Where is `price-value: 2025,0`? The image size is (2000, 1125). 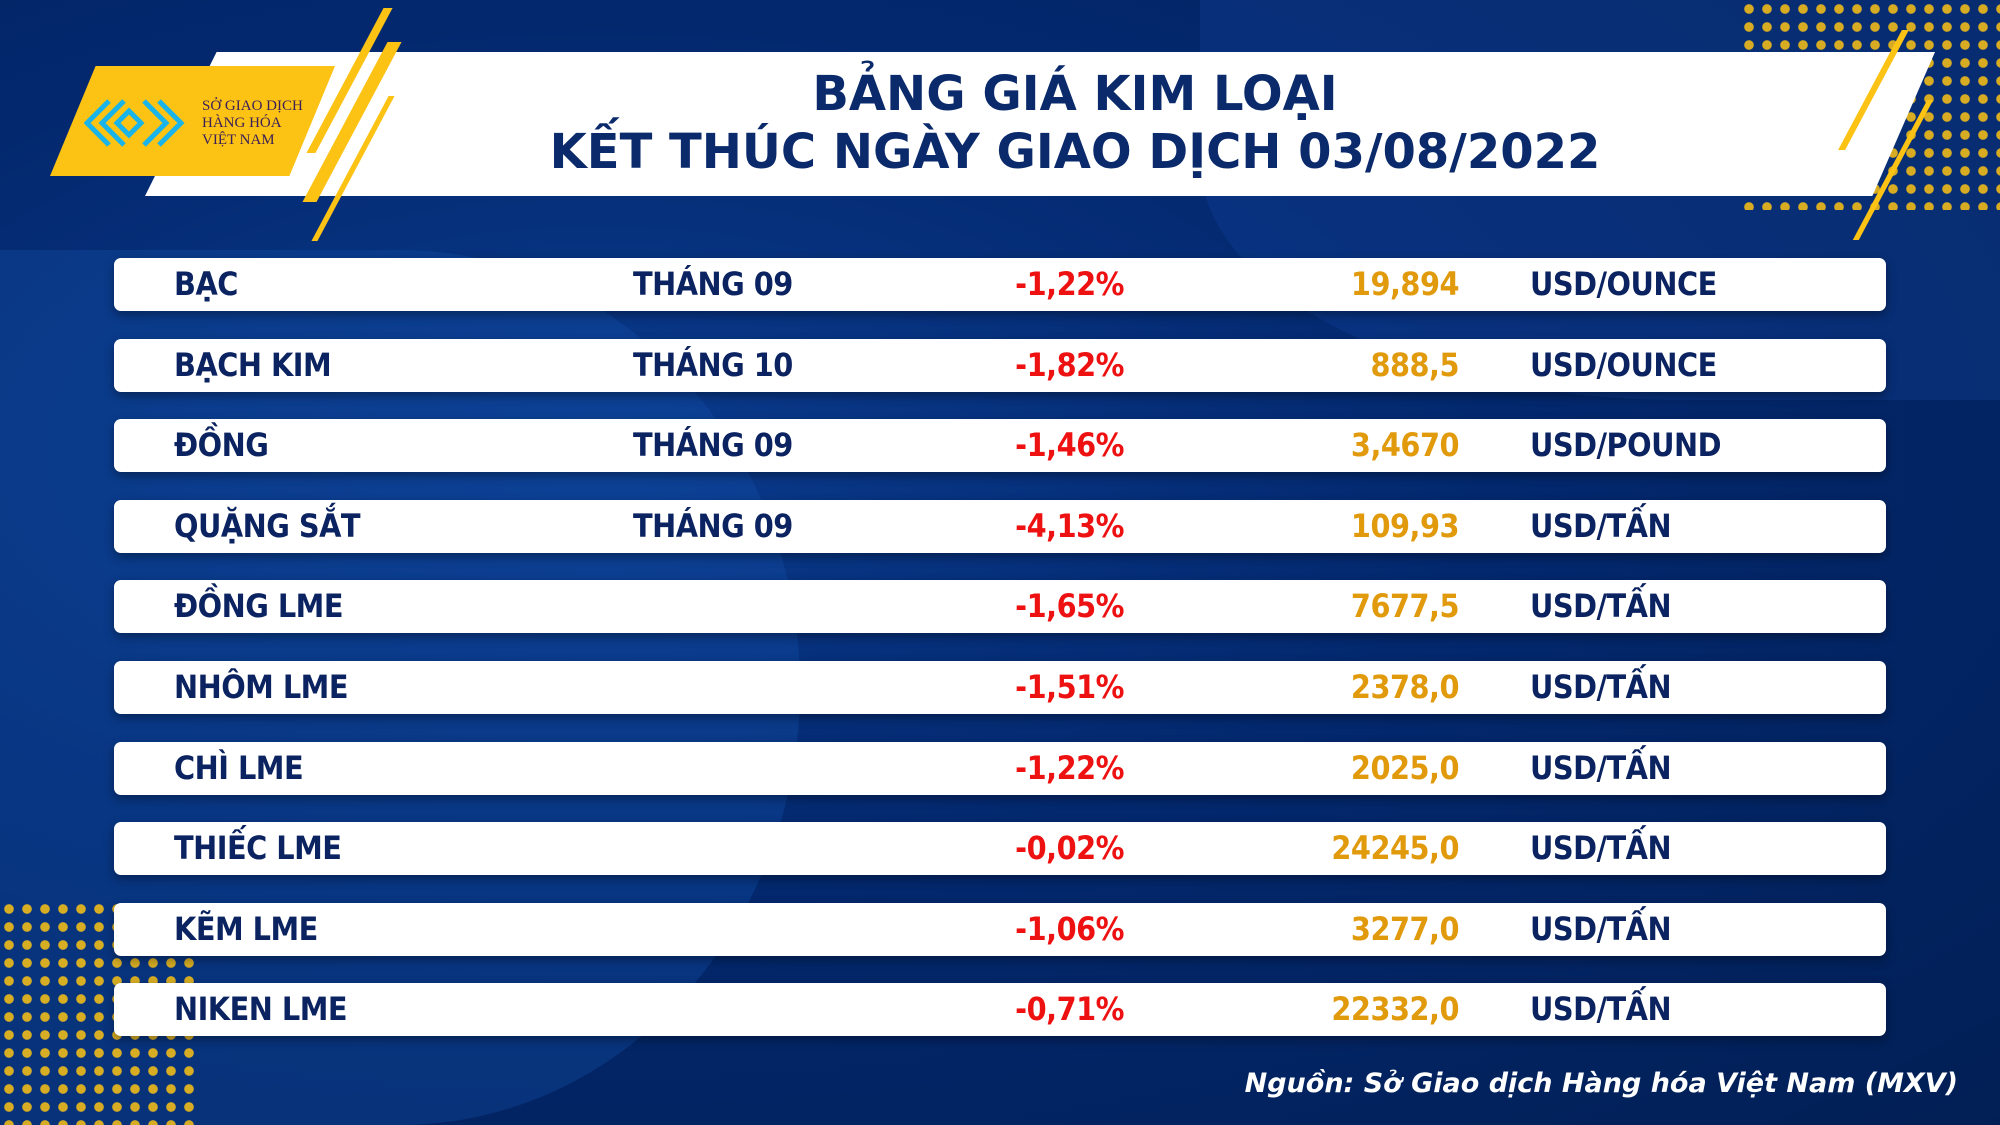 price-value: 2025,0 is located at coordinates (1405, 767).